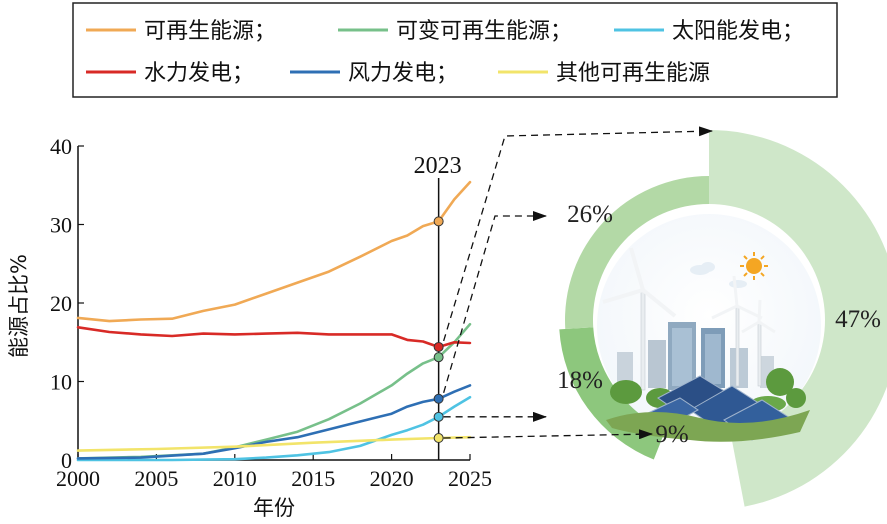  I want to click on x-tick-label: 2025, so click(470, 478).